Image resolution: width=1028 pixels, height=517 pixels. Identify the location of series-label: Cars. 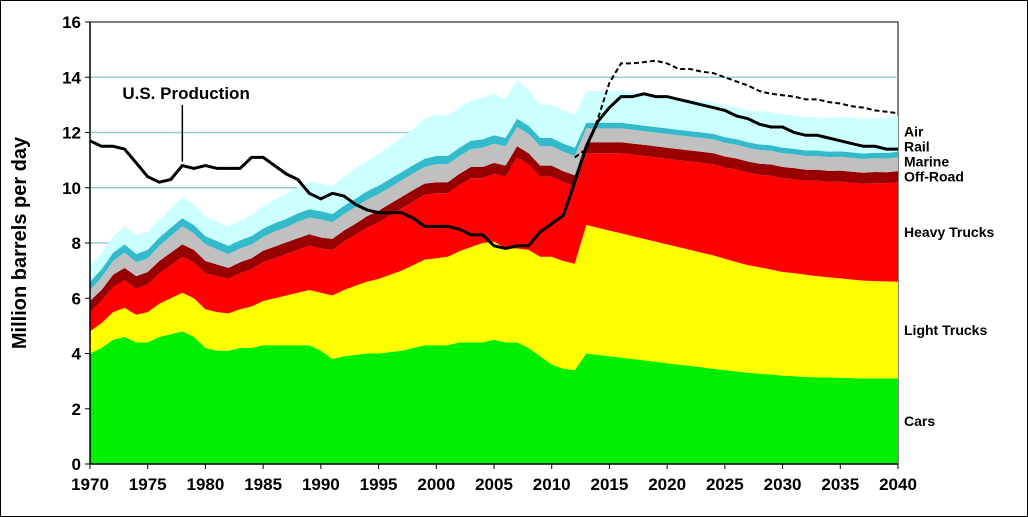
(919, 421).